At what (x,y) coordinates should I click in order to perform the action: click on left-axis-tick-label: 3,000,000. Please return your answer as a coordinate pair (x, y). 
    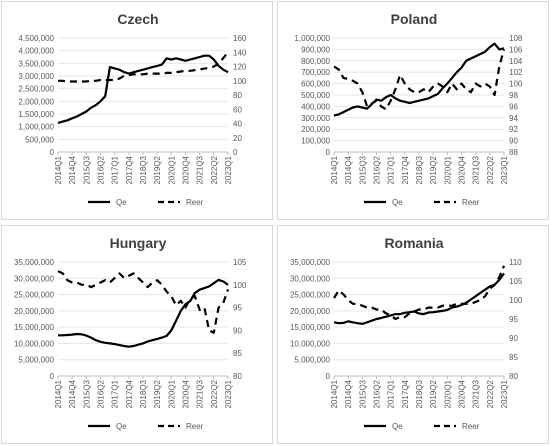
    Looking at the image, I should click on (36, 76).